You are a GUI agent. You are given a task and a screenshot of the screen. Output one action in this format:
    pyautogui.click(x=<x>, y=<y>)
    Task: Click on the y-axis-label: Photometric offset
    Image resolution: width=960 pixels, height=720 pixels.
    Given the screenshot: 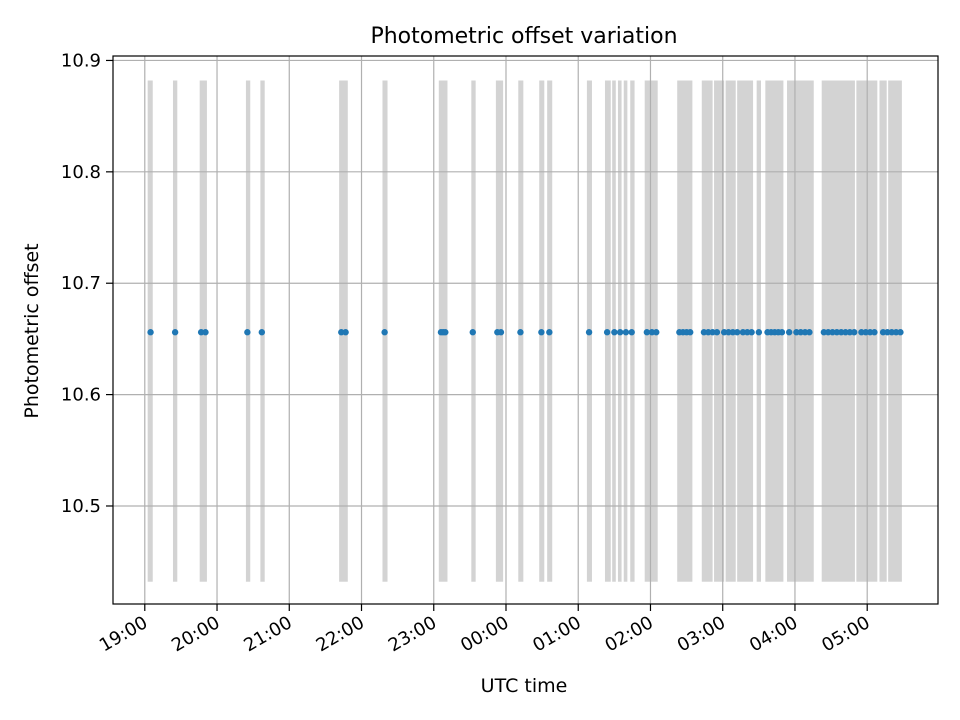 What is the action you would take?
    pyautogui.click(x=32, y=330)
    